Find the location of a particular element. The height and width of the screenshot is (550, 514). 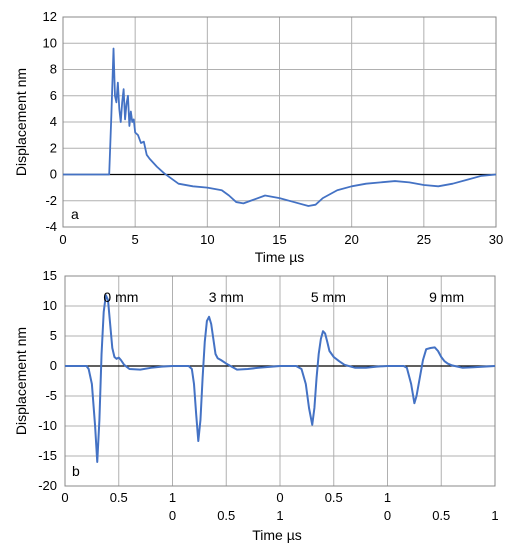

chart-a-x-tick: 5 is located at coordinates (135, 239).